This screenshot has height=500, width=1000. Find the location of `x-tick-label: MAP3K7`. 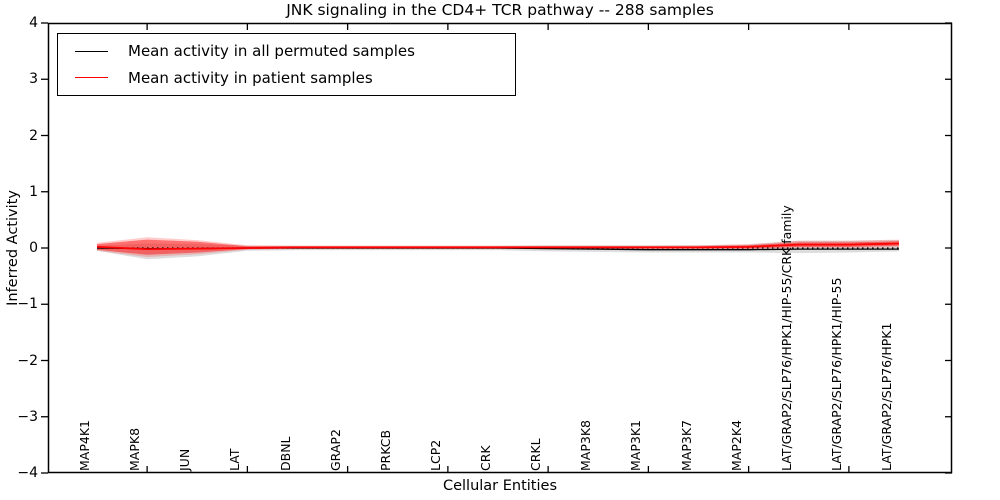

x-tick-label: MAP3K7 is located at coordinates (686, 445).